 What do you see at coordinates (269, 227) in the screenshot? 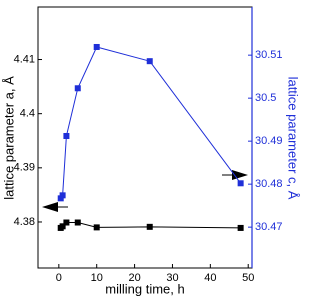
I see `y2-tick-label: 30.47` at bounding box center [269, 227].